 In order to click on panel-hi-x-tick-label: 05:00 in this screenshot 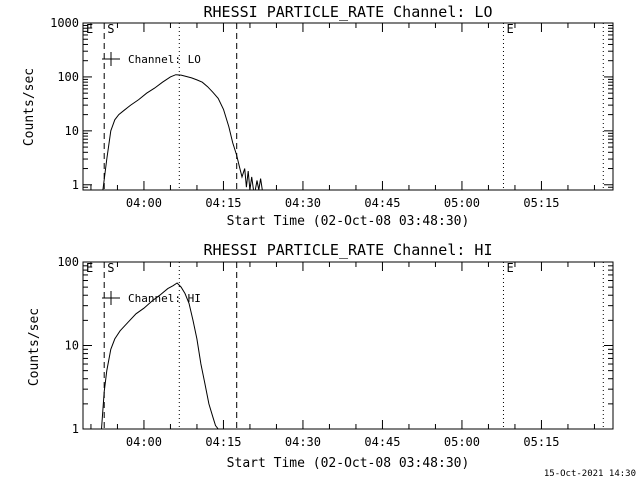, I will do `click(462, 442)`.